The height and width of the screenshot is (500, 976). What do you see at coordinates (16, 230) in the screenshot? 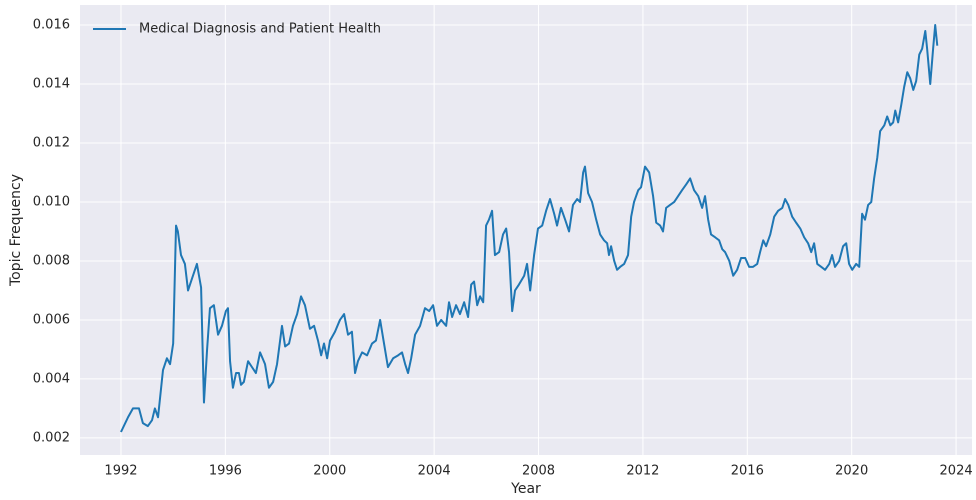
I see `y-axis-label: Topic Frequency` at bounding box center [16, 230].